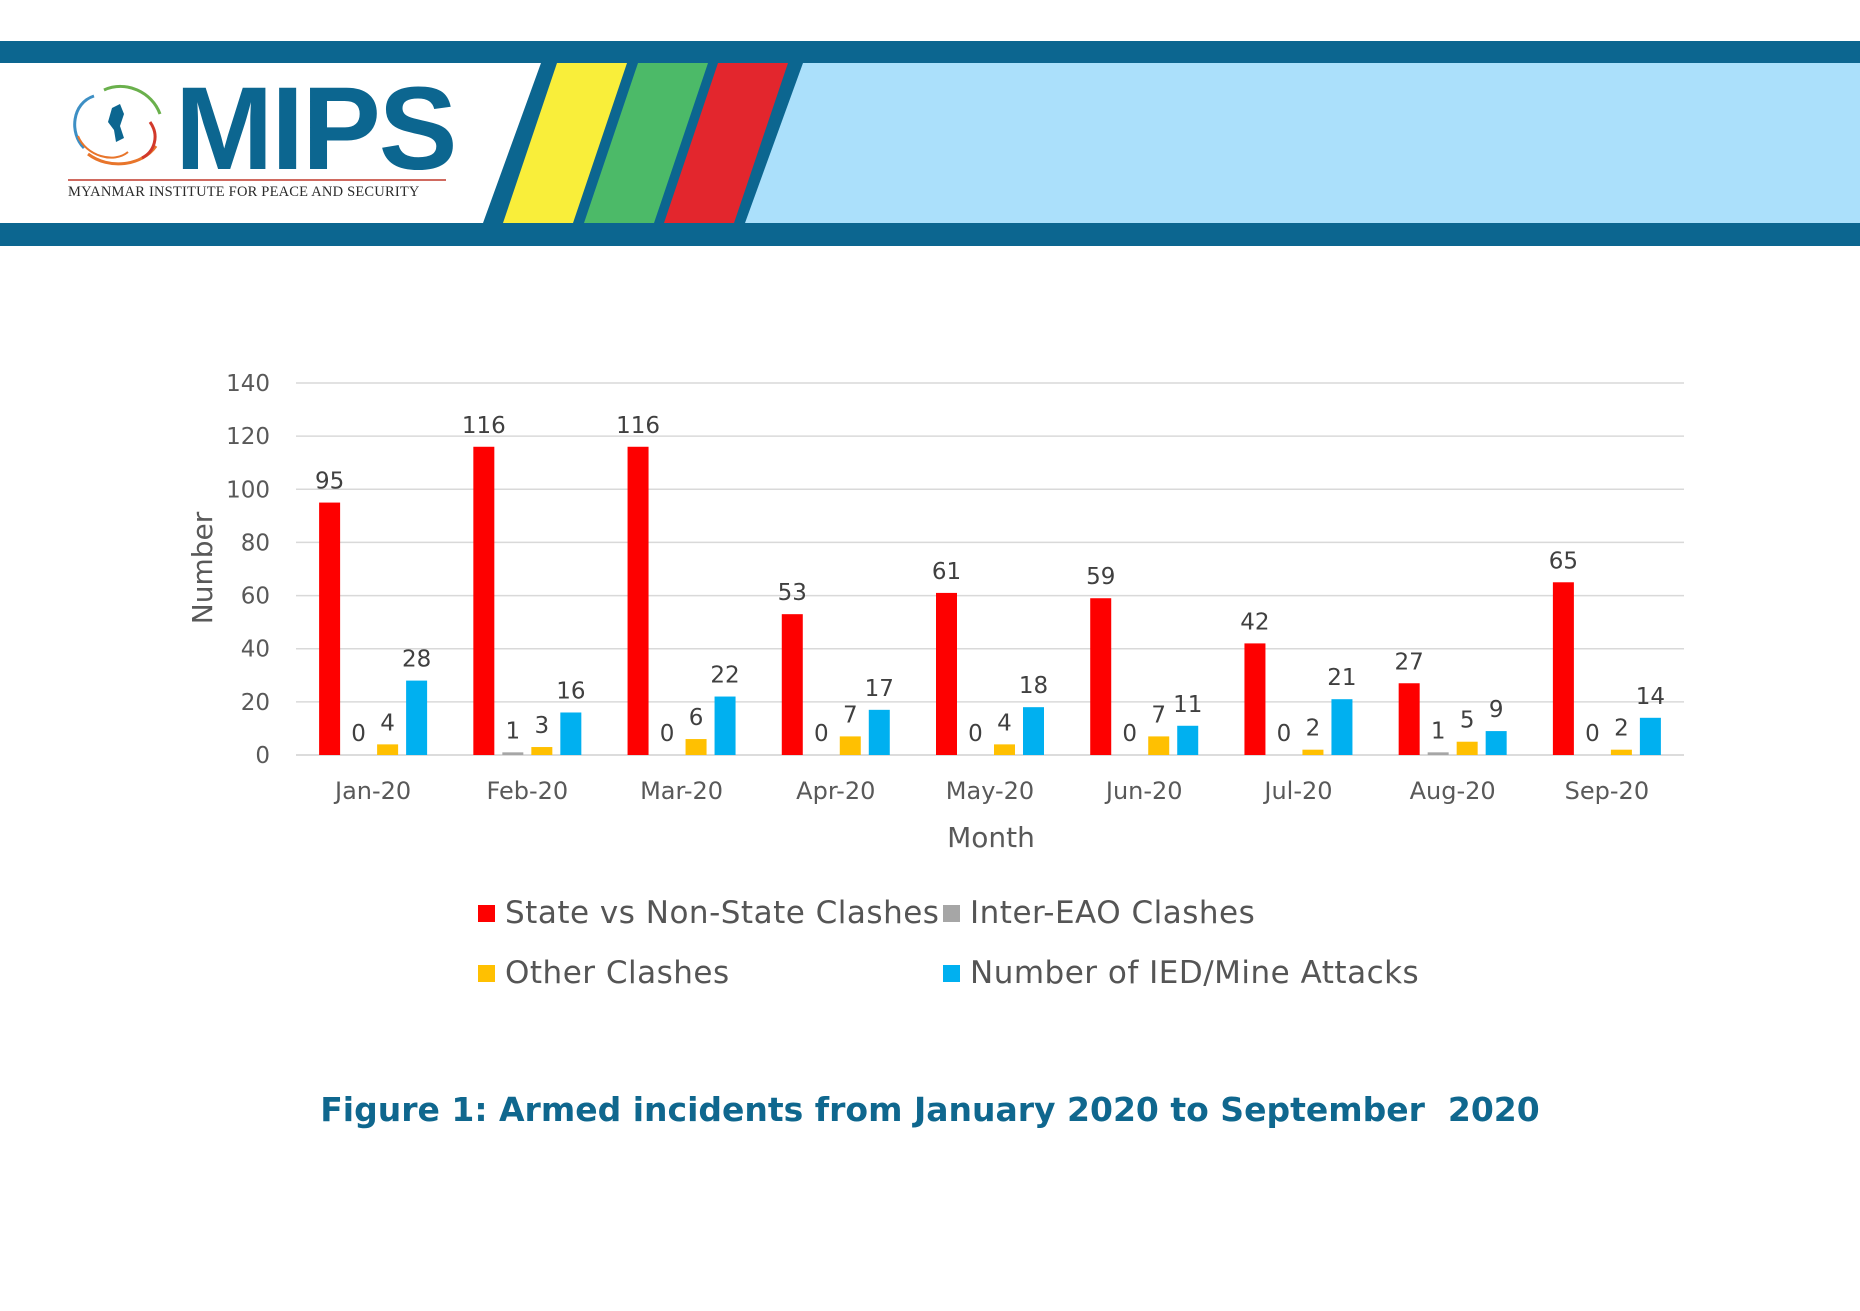  Describe the element at coordinates (255, 703) in the screenshot. I see `y-tick-label: 20` at that location.